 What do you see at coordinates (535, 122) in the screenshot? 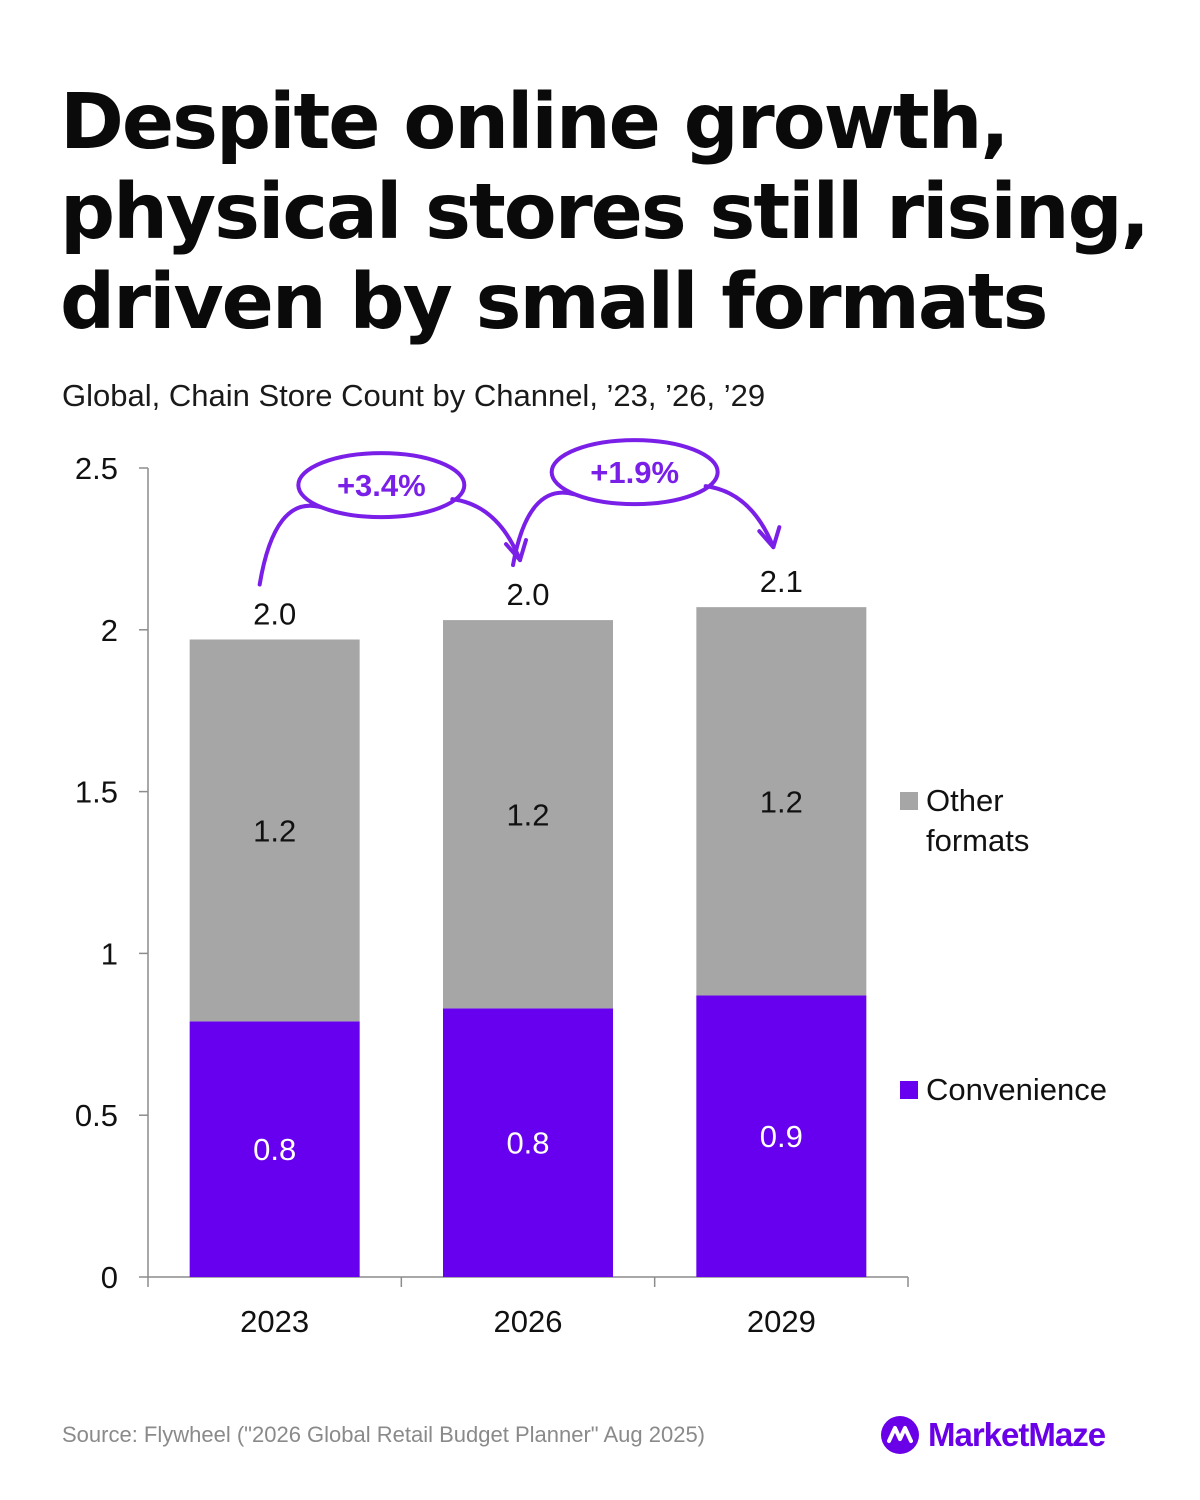
I see `chart-title-line: Despite online growth,` at bounding box center [535, 122].